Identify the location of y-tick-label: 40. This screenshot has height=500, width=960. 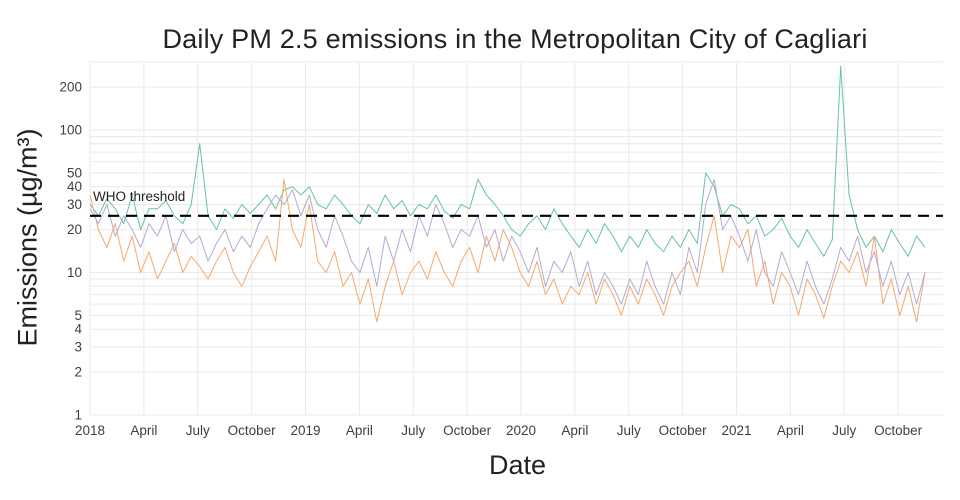
(74, 186).